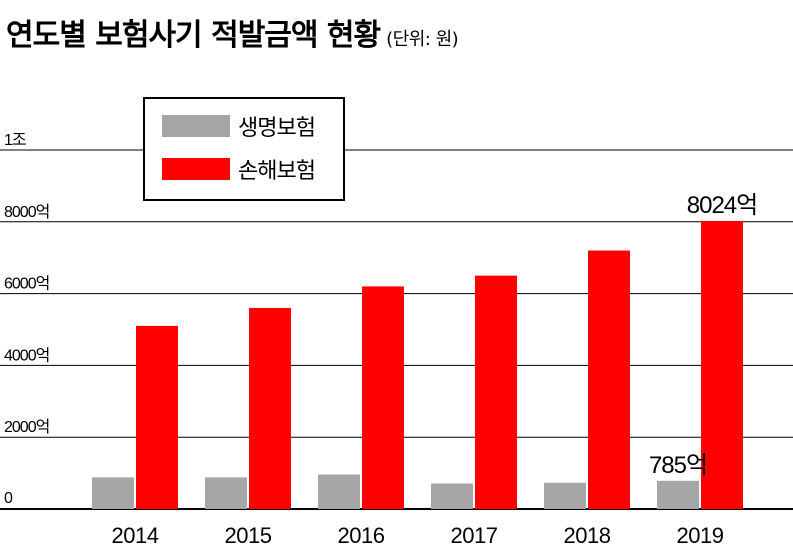 The width and height of the screenshot is (793, 546). What do you see at coordinates (361, 534) in the screenshot?
I see `x-tick-label: 2016` at bounding box center [361, 534].